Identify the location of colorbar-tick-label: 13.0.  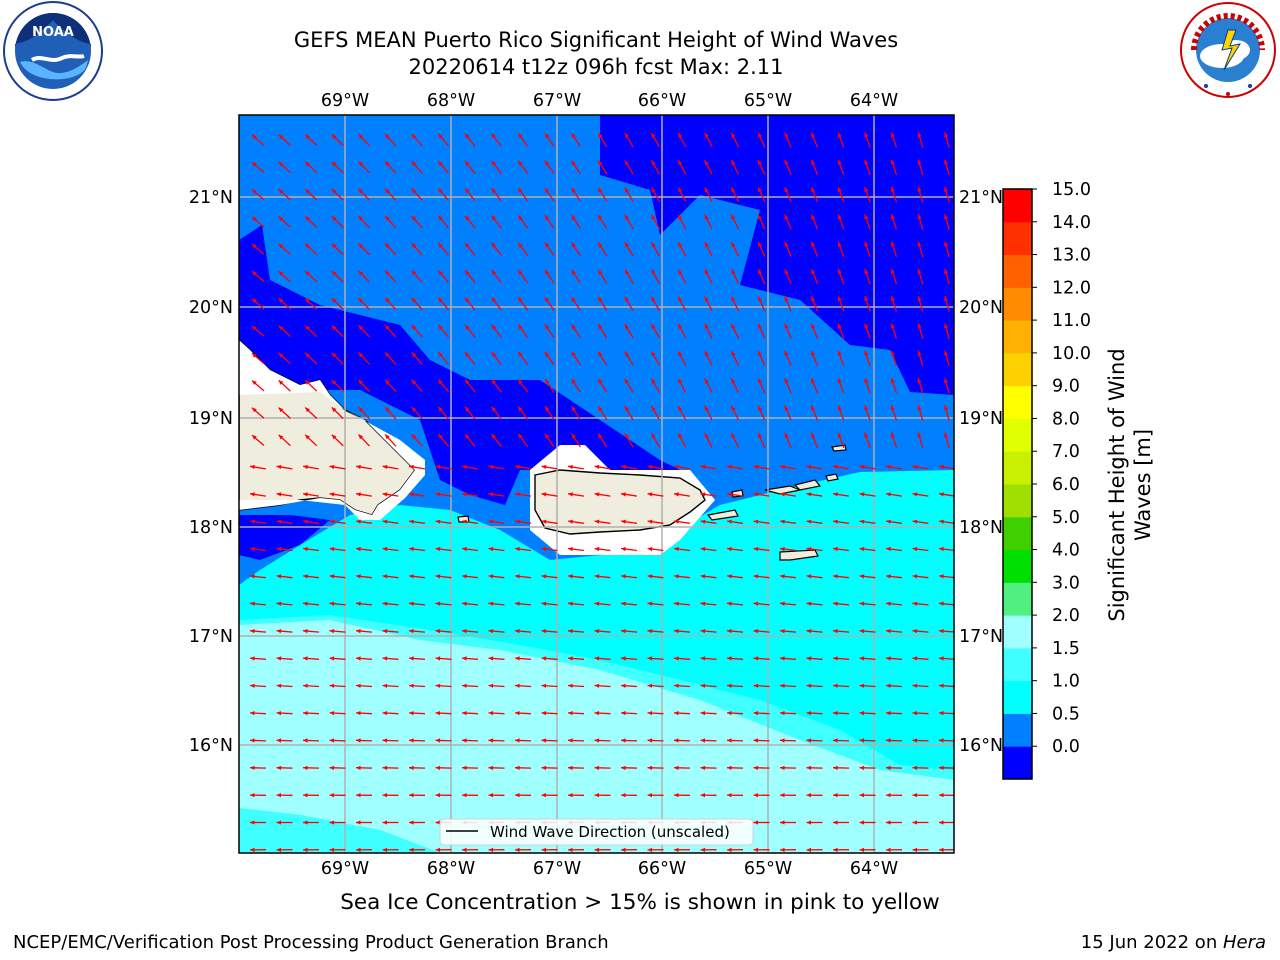
(1071, 256).